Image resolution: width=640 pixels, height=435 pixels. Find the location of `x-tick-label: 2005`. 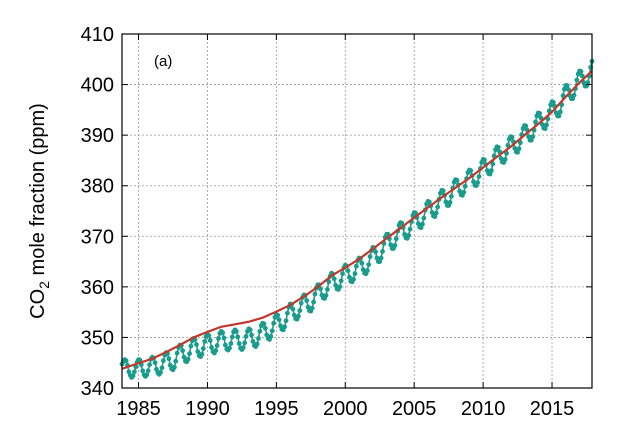

x-tick-label: 2005 is located at coordinates (414, 409).